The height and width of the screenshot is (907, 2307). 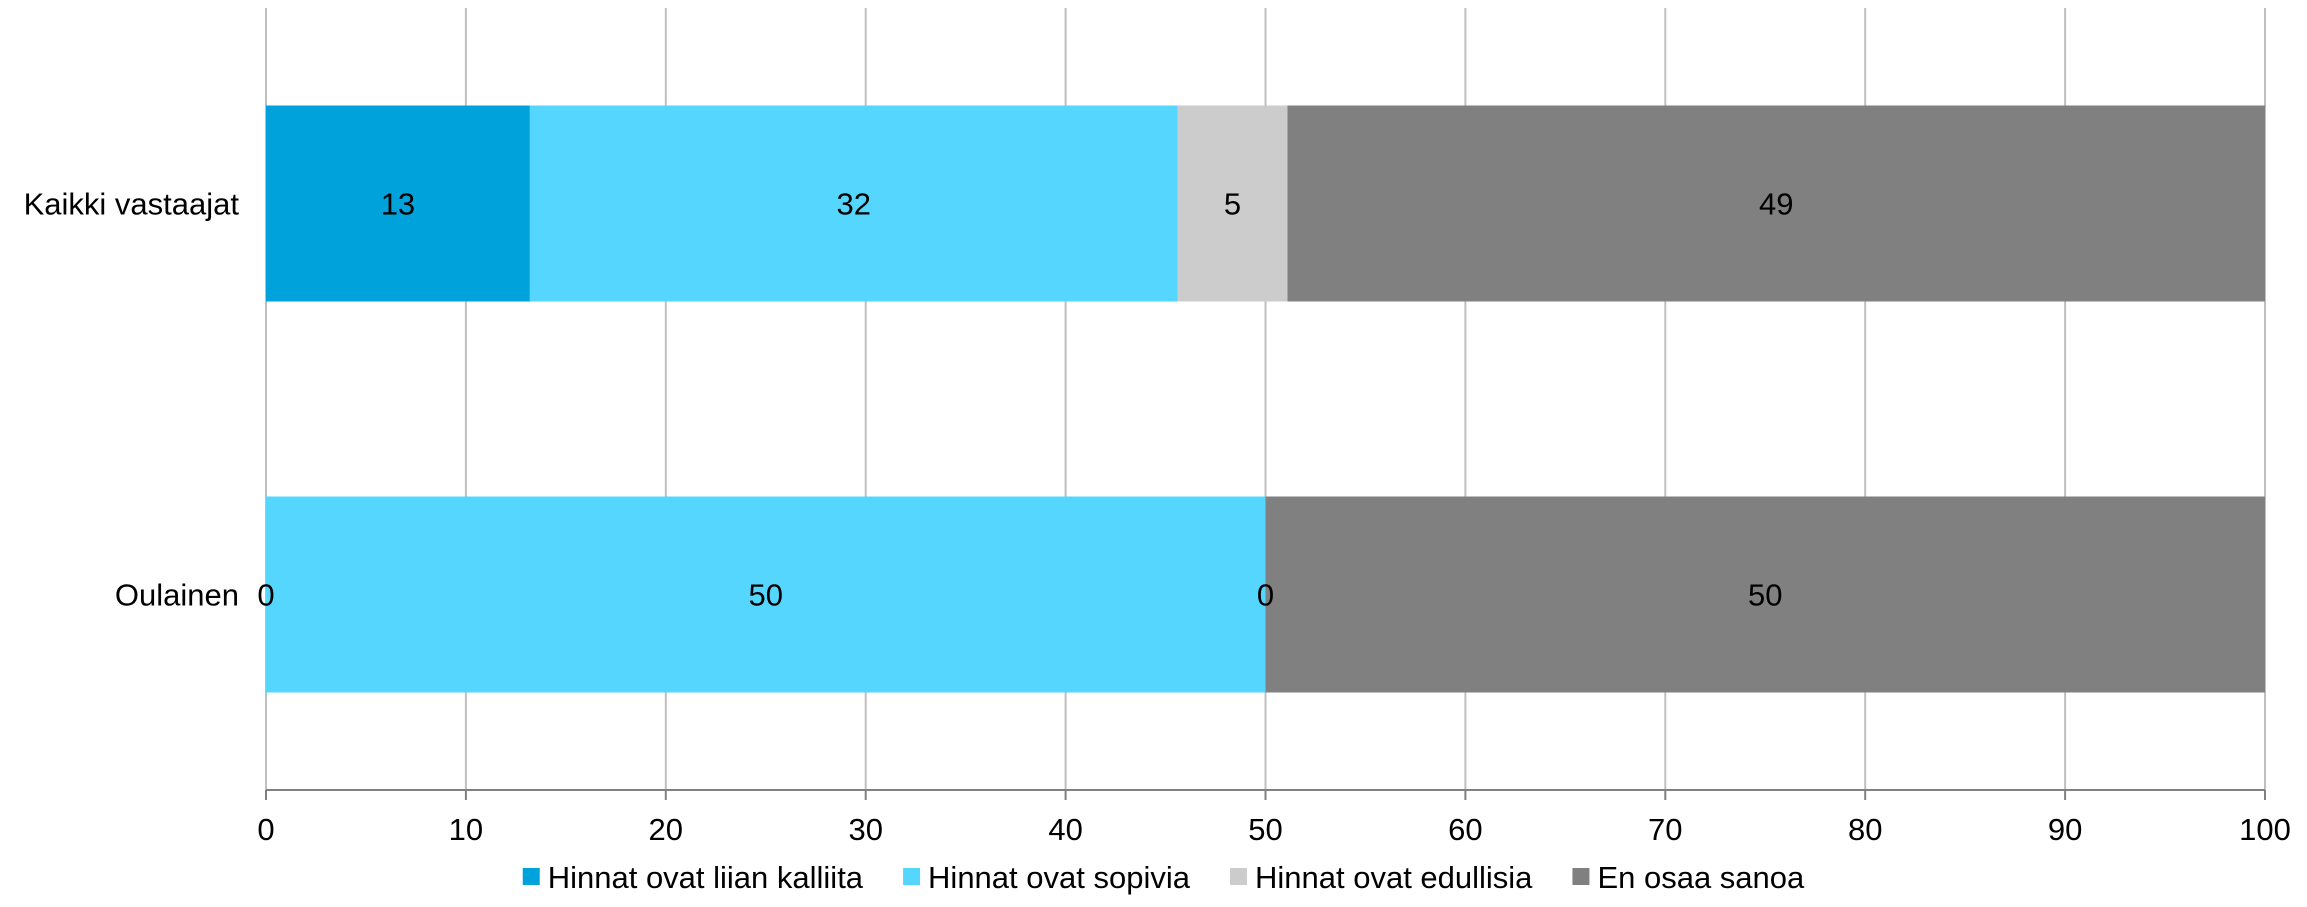 What do you see at coordinates (132, 204) in the screenshot?
I see `category-label: Kaikki vastaajat` at bounding box center [132, 204].